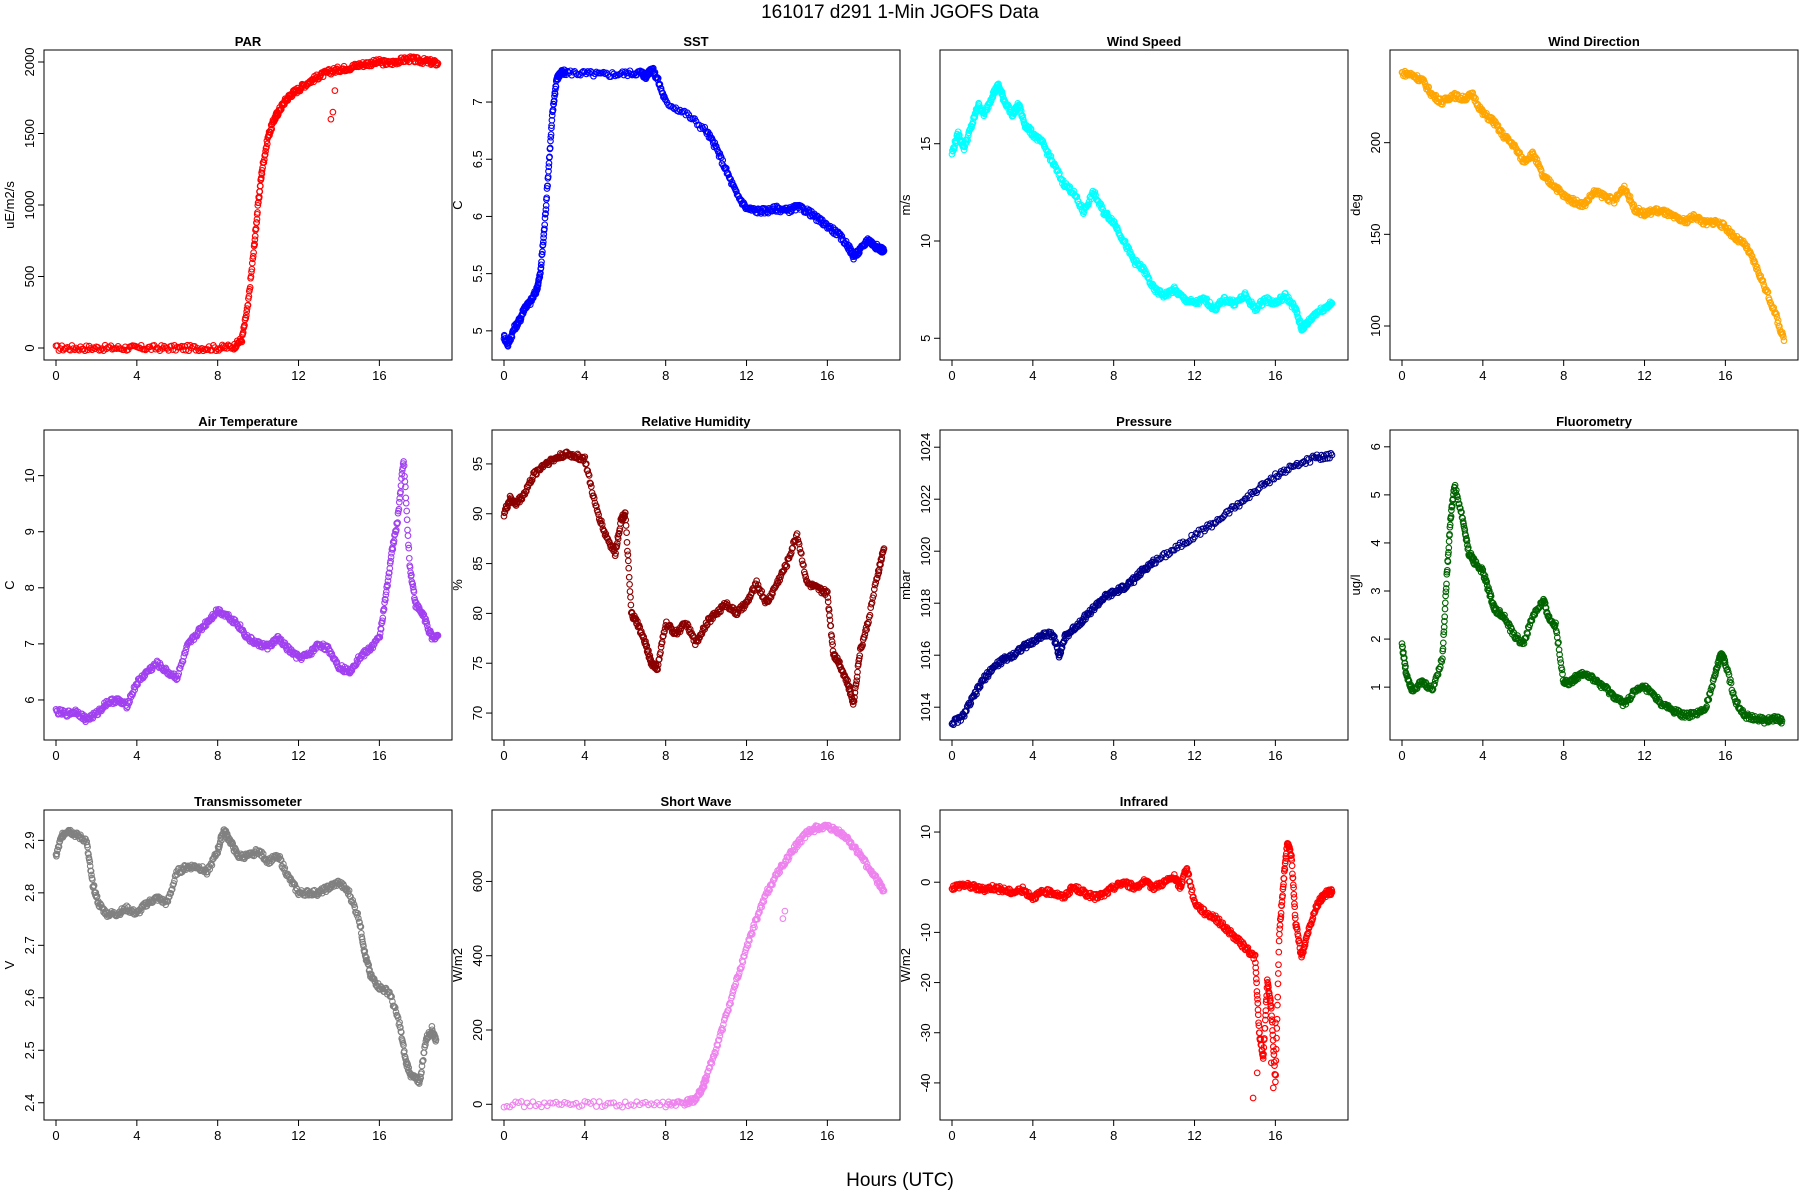 The width and height of the screenshot is (1800, 1200). What do you see at coordinates (695, 41) in the screenshot?
I see `panel-title-sst: SST` at bounding box center [695, 41].